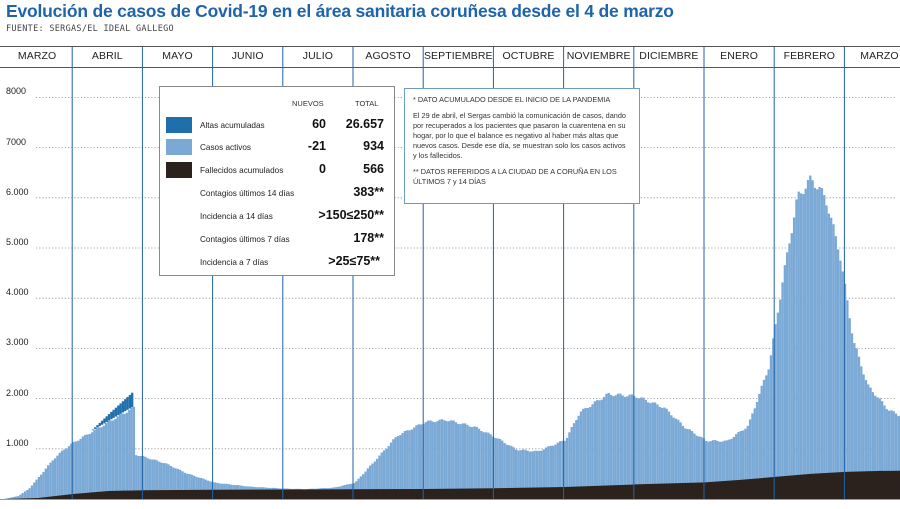 This screenshot has height=509, width=900. I want to click on stat-label-incidencia-7: Incidencia a 7 días, so click(234, 262).